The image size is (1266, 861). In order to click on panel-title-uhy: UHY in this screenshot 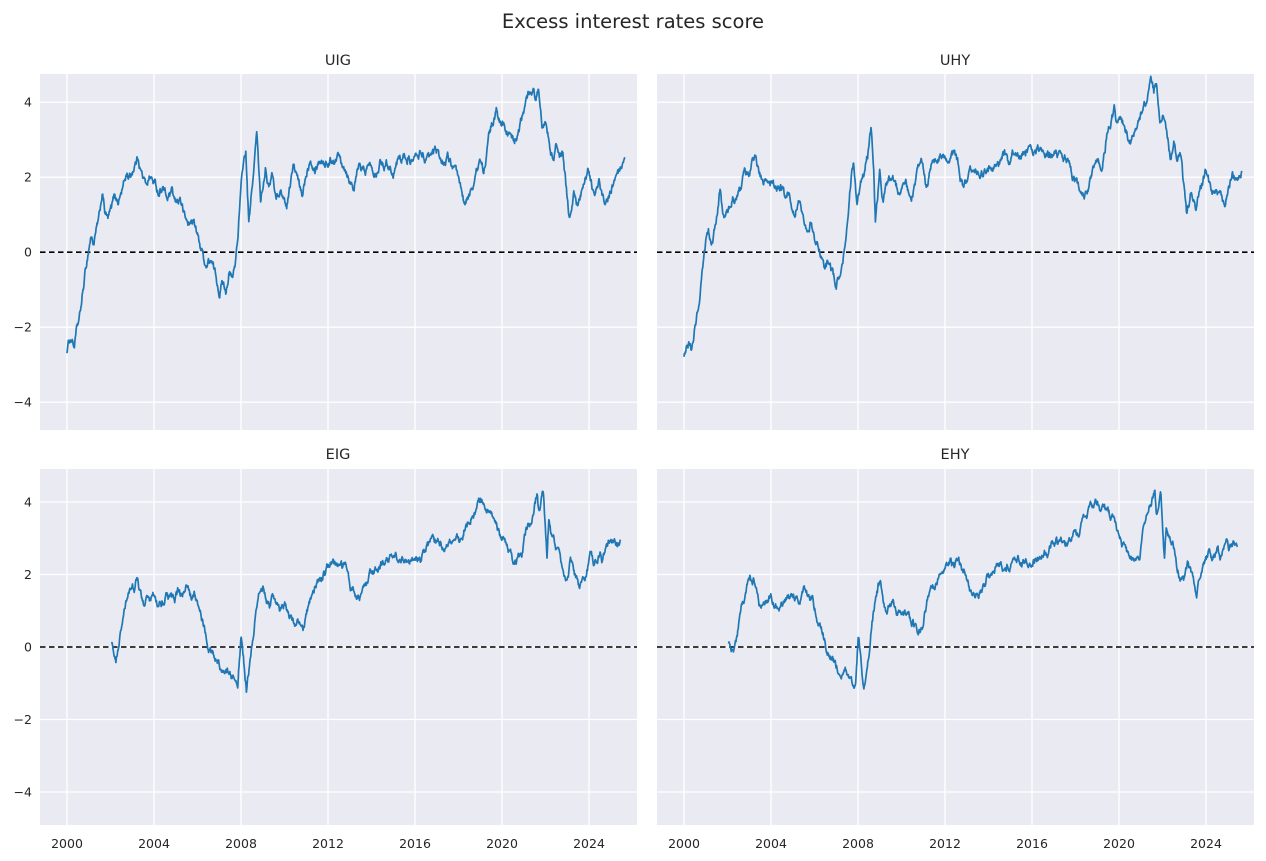, I will do `click(955, 61)`.